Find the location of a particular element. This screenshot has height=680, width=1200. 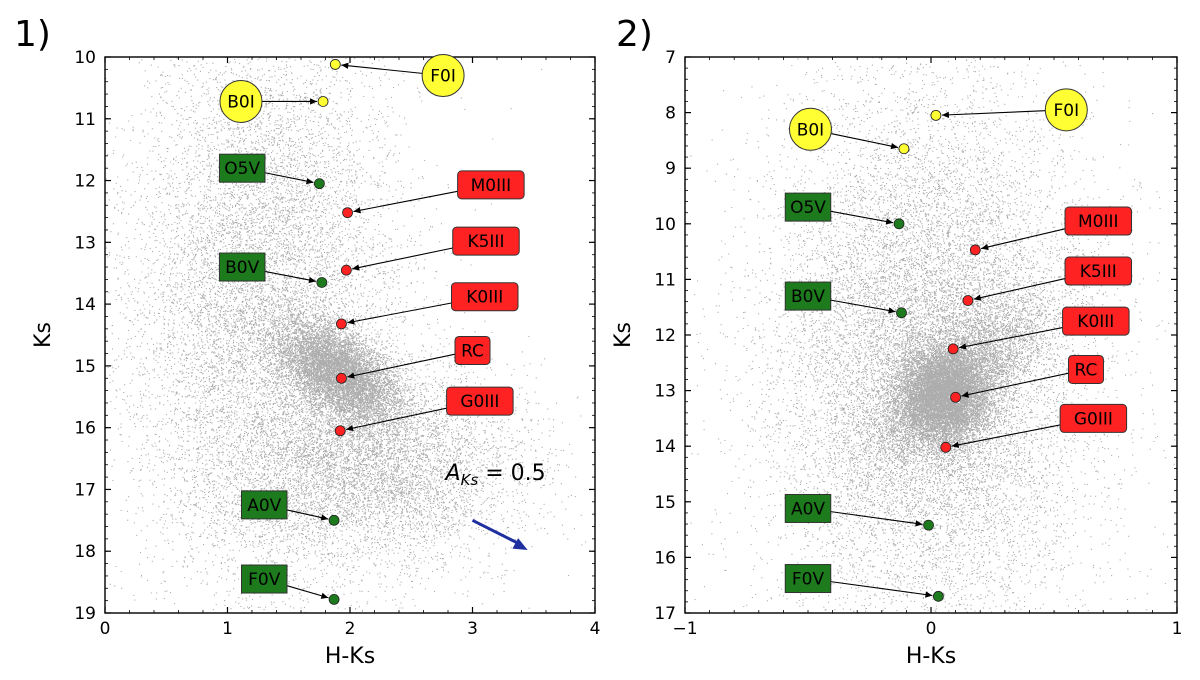

marker-g0iii: G0III is located at coordinates (424, 411).